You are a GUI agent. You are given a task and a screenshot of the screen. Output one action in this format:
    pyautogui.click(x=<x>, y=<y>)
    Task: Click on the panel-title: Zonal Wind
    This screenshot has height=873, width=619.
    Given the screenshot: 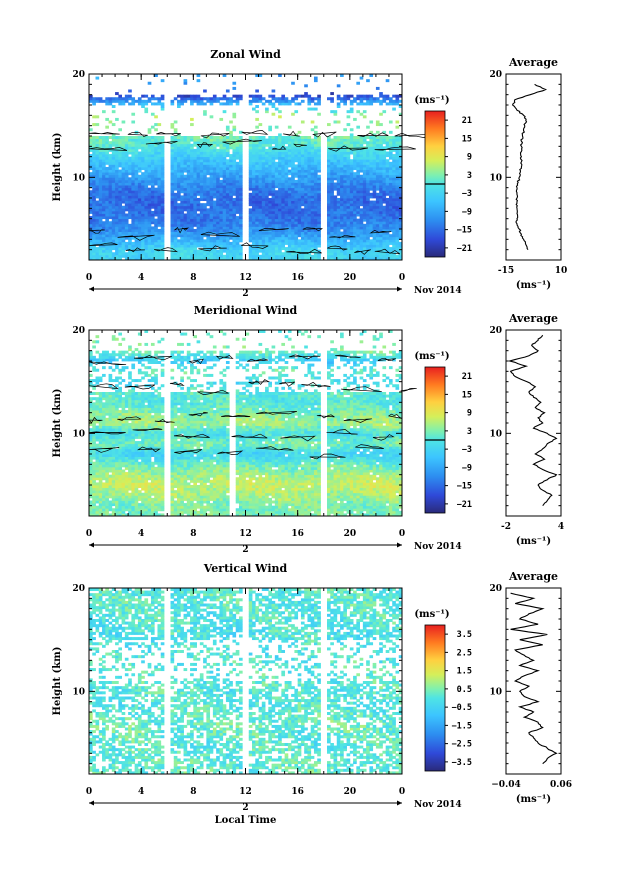 What is the action you would take?
    pyautogui.click(x=245, y=54)
    